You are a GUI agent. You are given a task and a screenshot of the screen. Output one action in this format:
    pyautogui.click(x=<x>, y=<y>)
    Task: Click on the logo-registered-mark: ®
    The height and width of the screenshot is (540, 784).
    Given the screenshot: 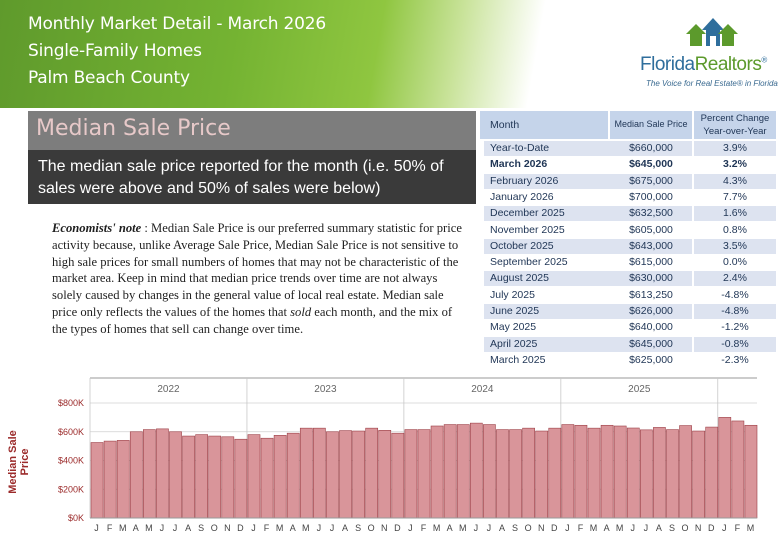 What is the action you would take?
    pyautogui.click(x=764, y=60)
    